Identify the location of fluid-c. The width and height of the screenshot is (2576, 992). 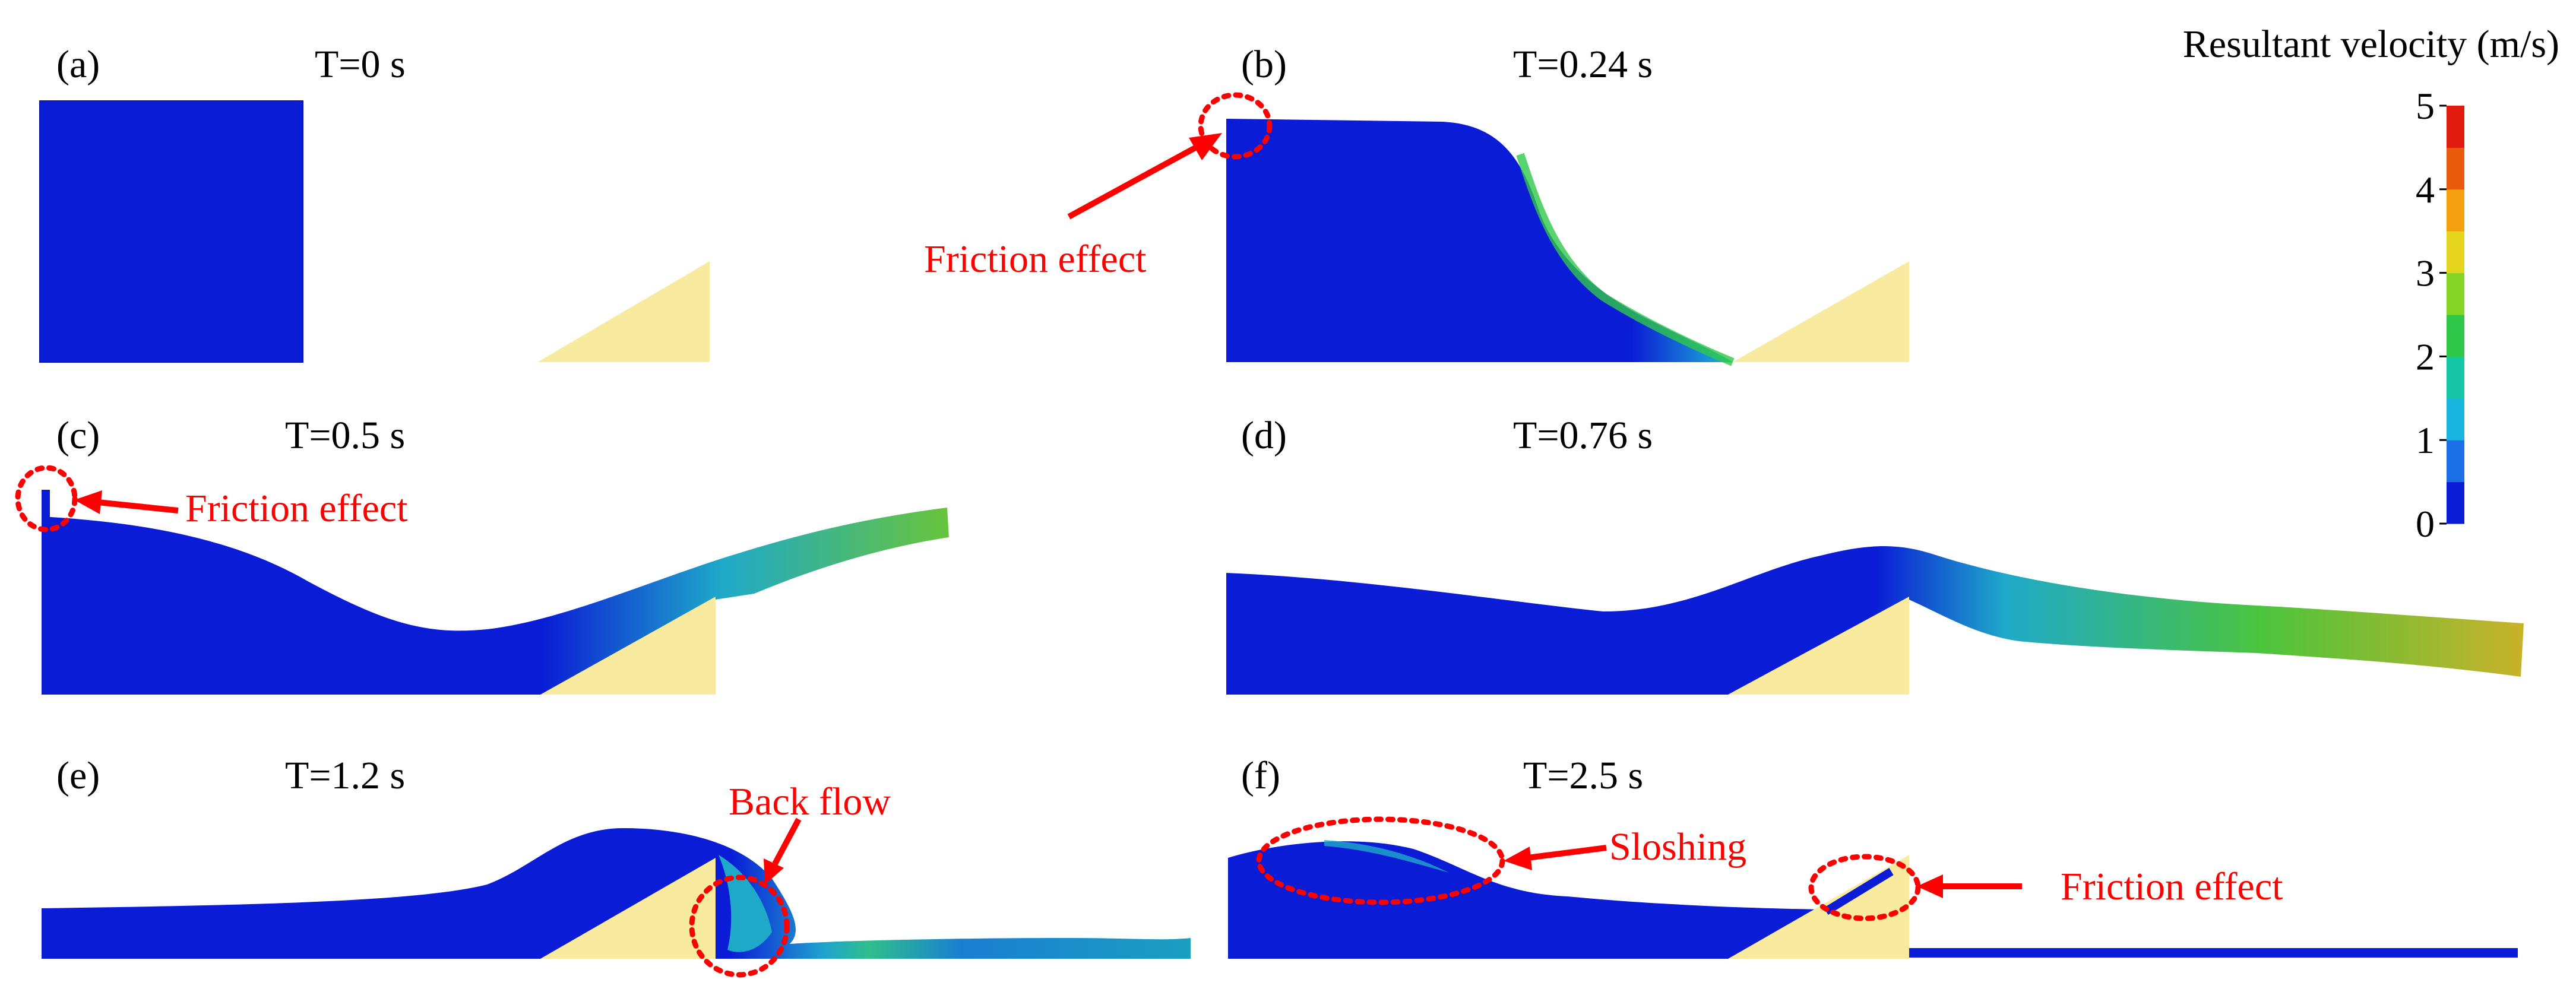
(495, 601).